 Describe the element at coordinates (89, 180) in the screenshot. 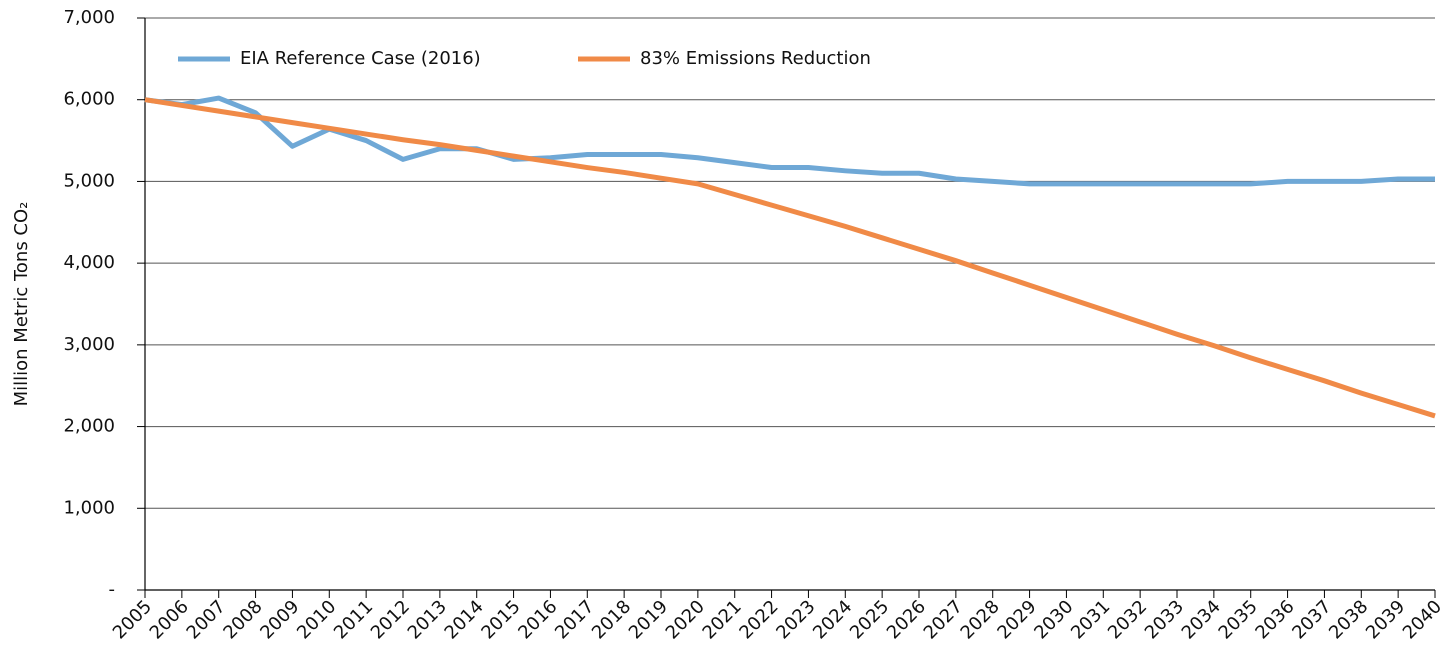

I see `y-tick-label: 5,000` at that location.